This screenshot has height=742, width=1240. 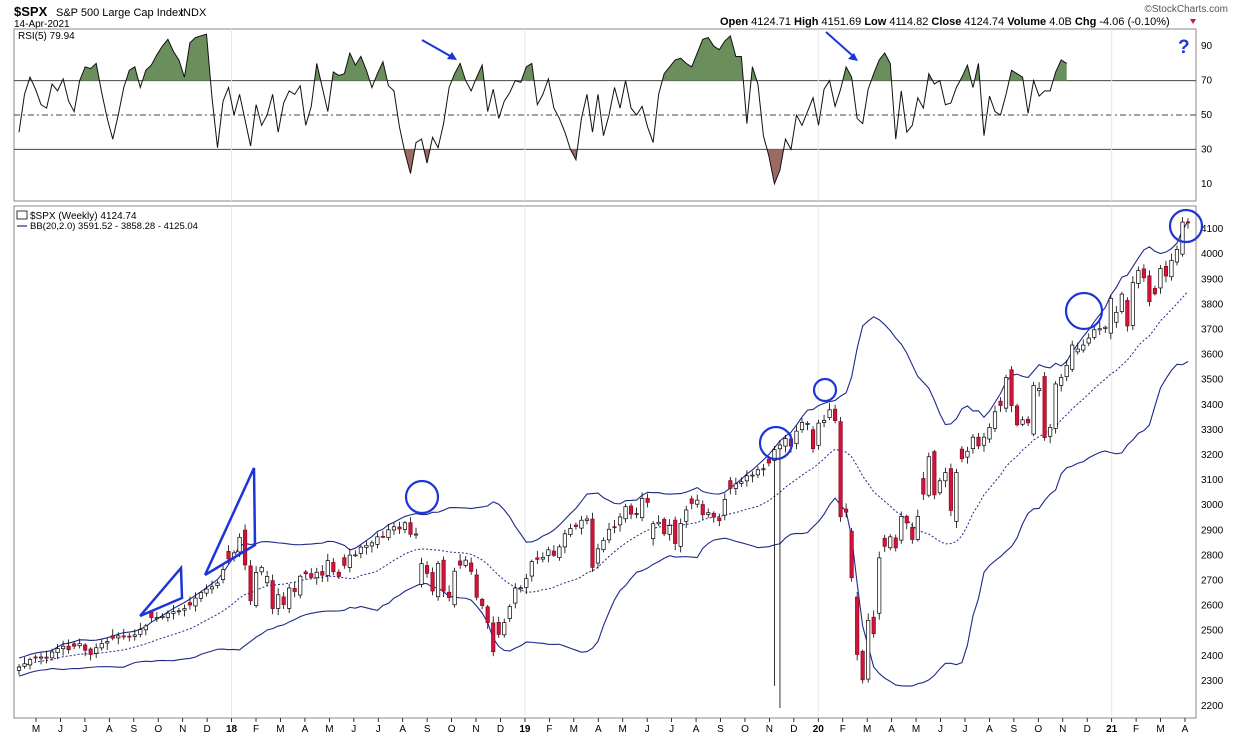 I want to click on x-tick-label: 18, so click(x=232, y=729).